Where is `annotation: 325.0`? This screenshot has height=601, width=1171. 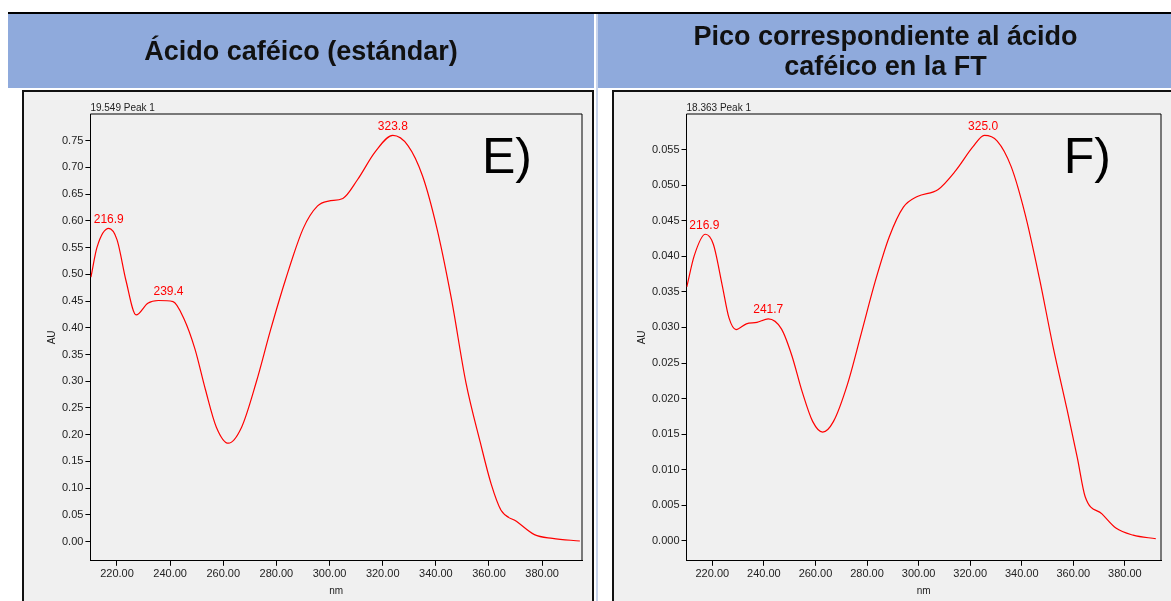 annotation: 325.0 is located at coordinates (983, 125).